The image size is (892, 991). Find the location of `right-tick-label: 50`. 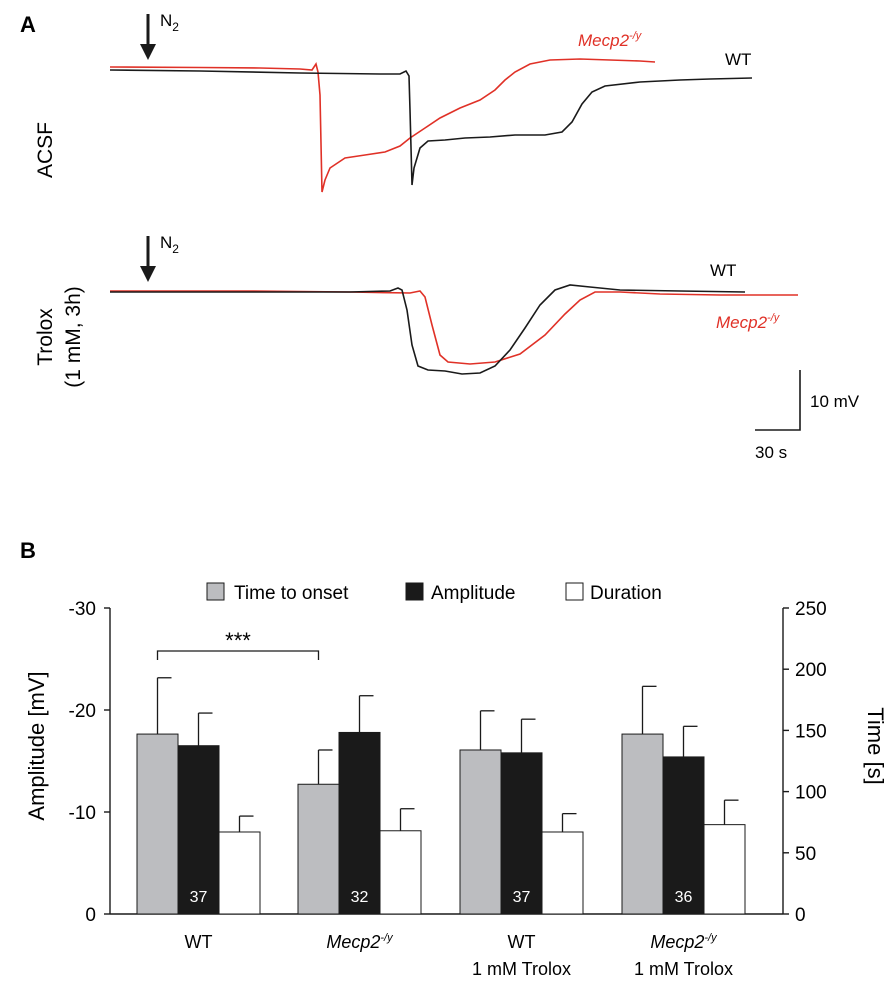

right-tick-label: 50 is located at coordinates (805, 854).